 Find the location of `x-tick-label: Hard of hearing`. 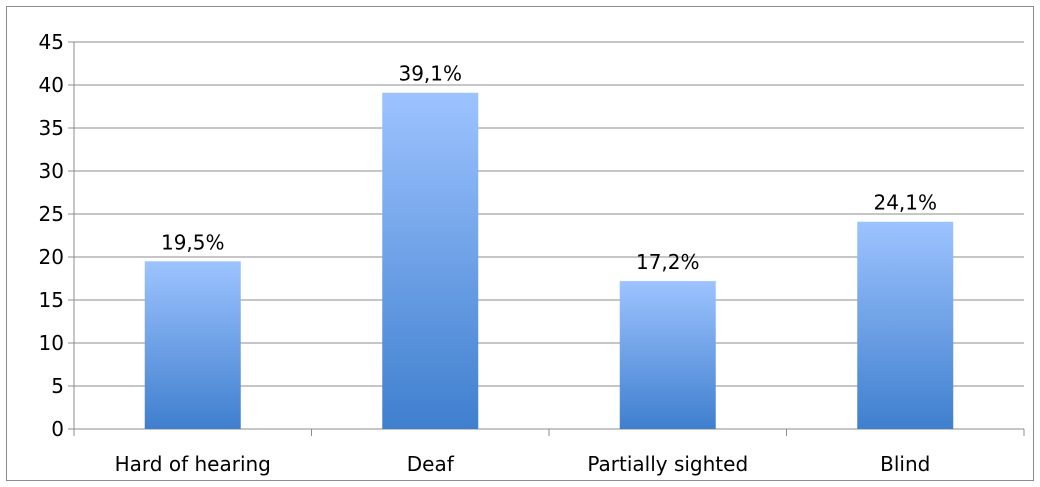

x-tick-label: Hard of hearing is located at coordinates (193, 464).